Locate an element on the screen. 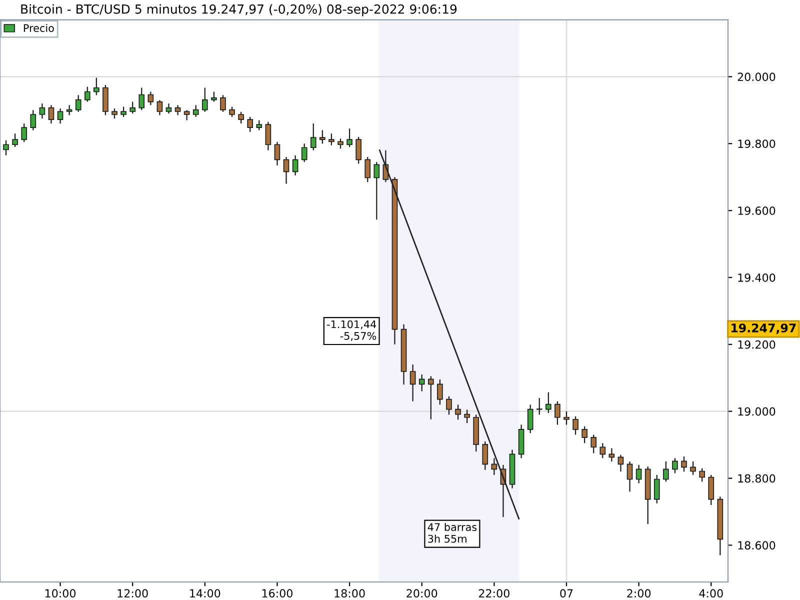 This screenshot has height=600, width=800. chart-title: Bitcoin - BTC/USD 5 minutos 19.247,97 (-0,20%) 08-sep-2022 9:06:19 is located at coordinates (239, 10).